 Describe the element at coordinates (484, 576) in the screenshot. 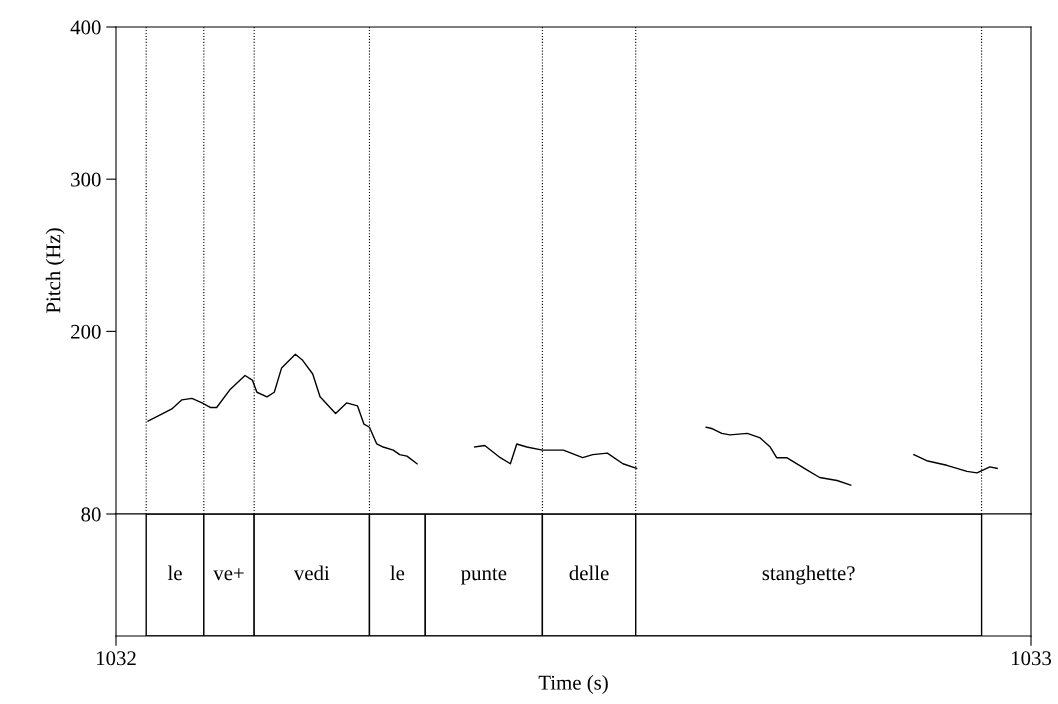

I see `series-label: punte` at that location.